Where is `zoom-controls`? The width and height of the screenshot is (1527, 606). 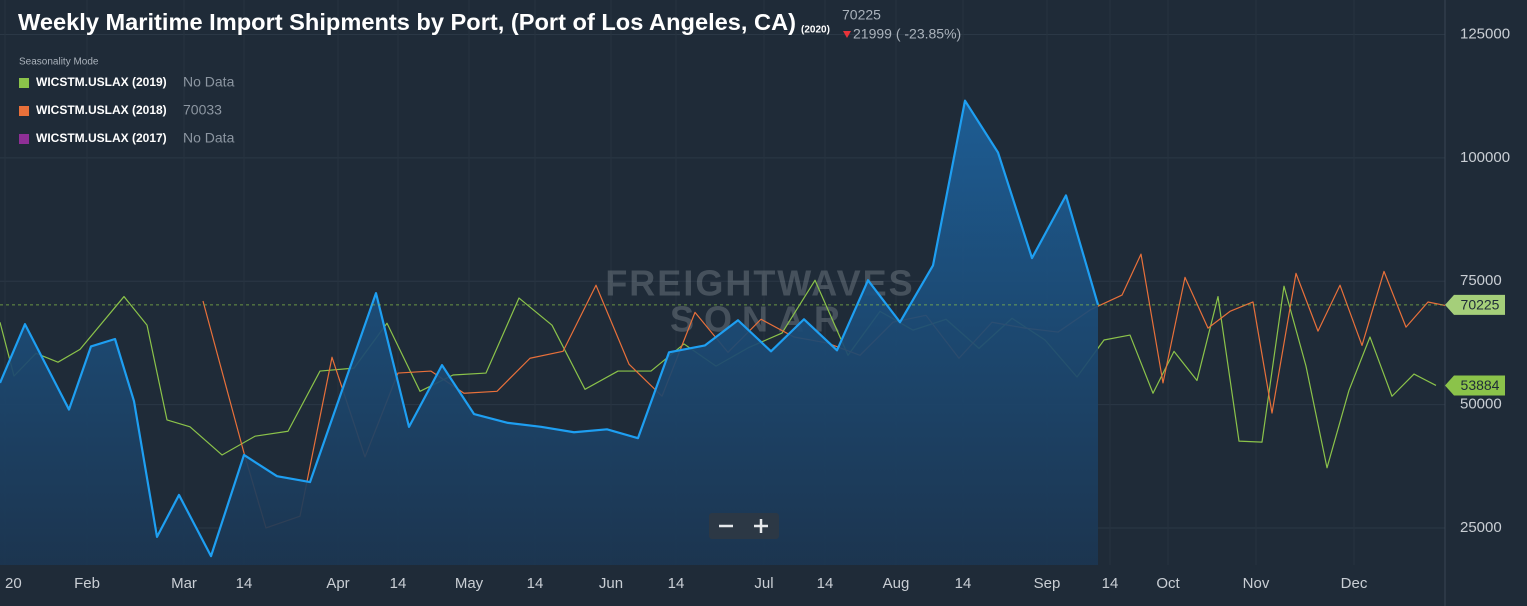
zoom-controls is located at coordinates (744, 526).